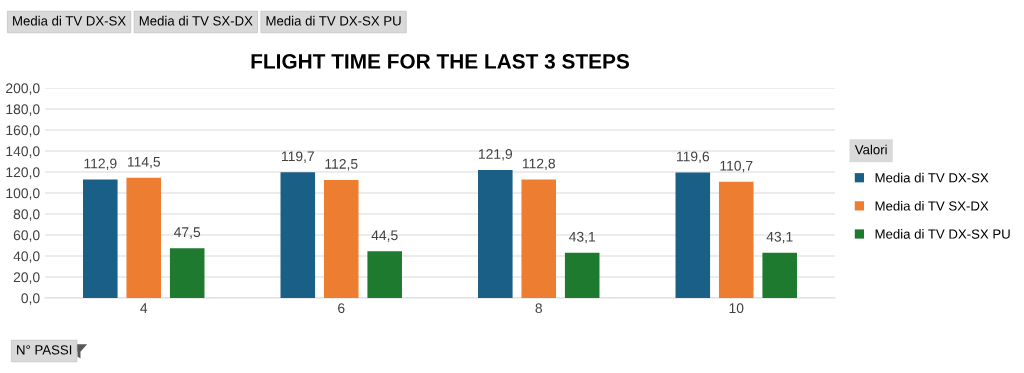 This screenshot has height=373, width=1024. Describe the element at coordinates (44, 350) in the screenshot. I see `x-axis-title: N° PASSI` at that location.